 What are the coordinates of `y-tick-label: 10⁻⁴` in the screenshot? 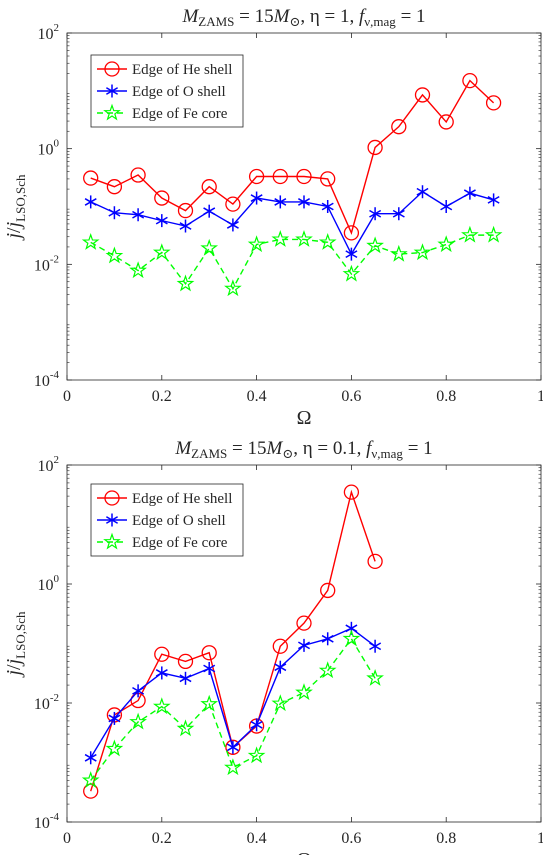 It's located at (47, 821).